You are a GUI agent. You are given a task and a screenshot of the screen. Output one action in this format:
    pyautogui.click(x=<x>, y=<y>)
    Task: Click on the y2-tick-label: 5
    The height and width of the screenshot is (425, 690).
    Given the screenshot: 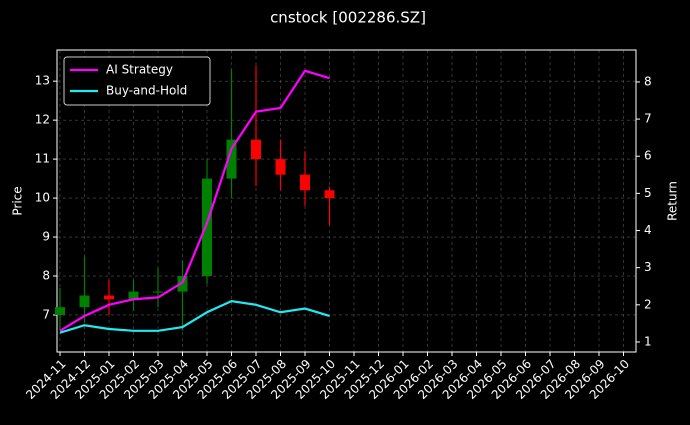 What is the action you would take?
    pyautogui.click(x=648, y=193)
    